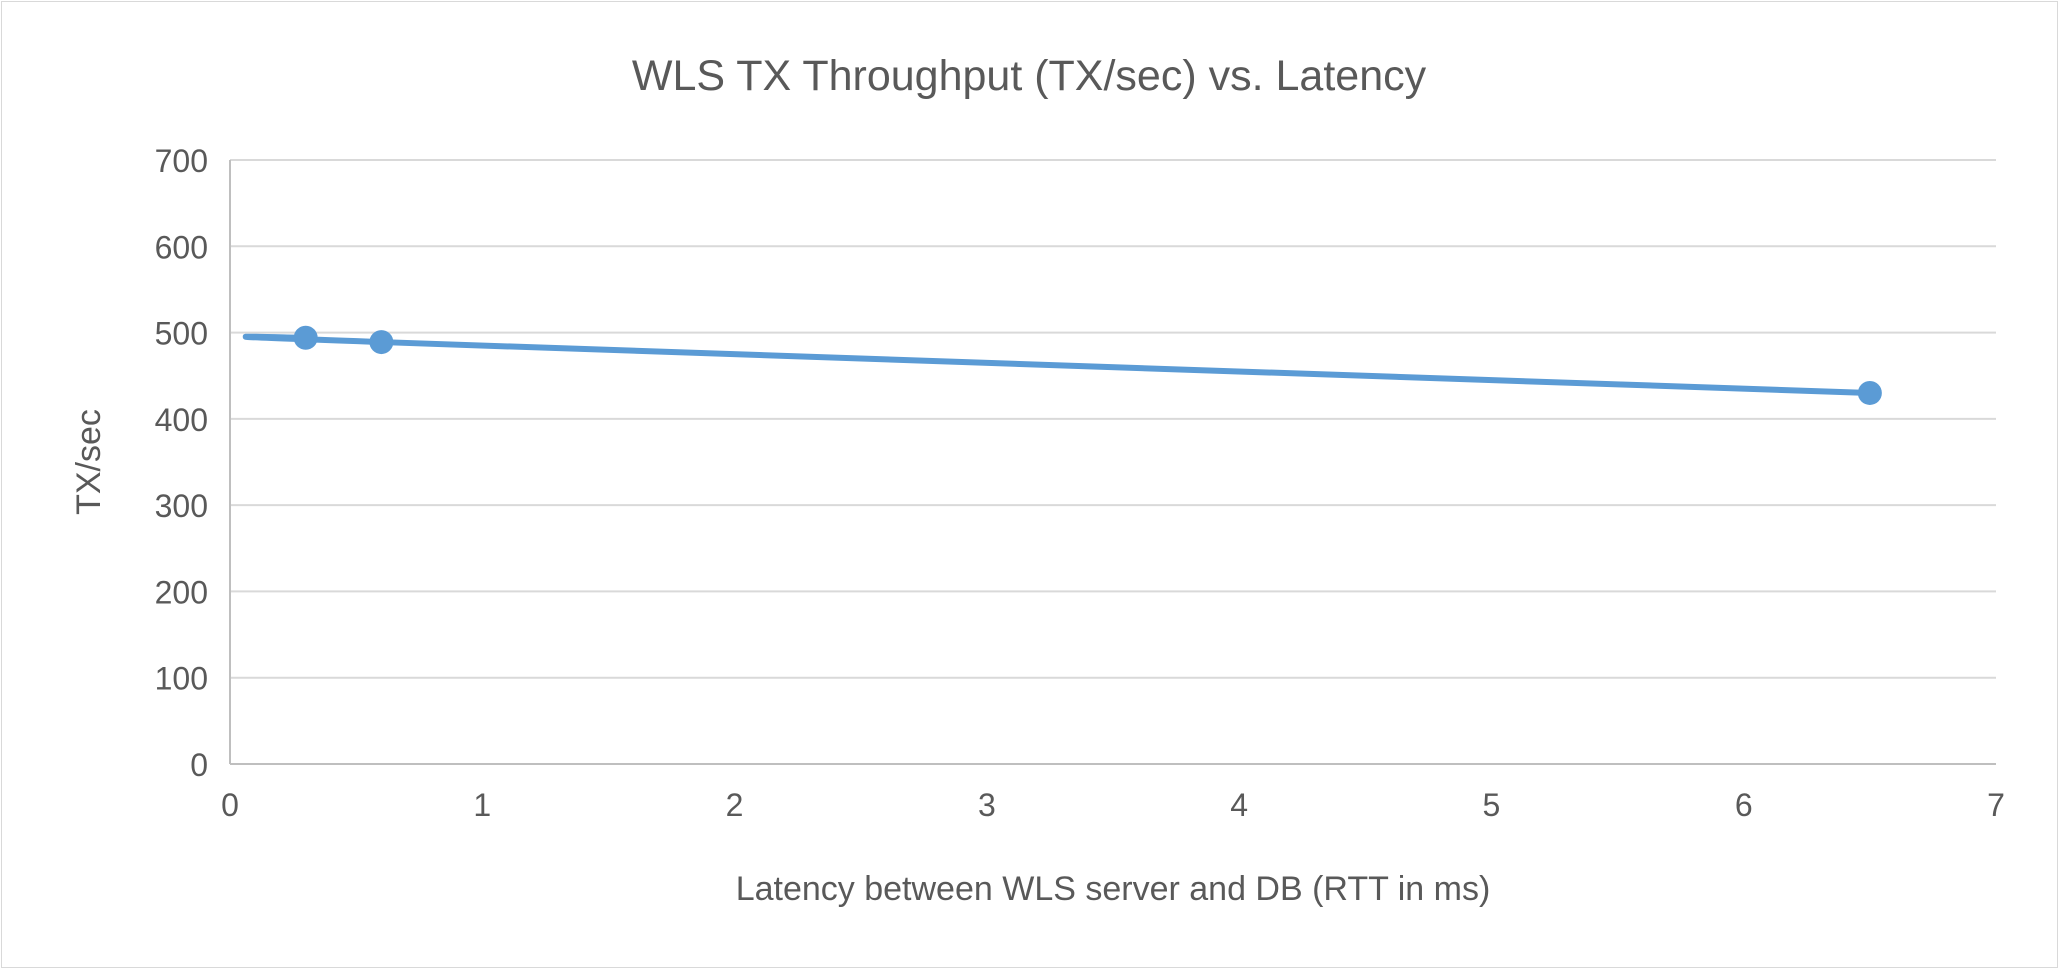 This screenshot has height=969, width=2059. I want to click on y-tick-label: 300, so click(181, 506).